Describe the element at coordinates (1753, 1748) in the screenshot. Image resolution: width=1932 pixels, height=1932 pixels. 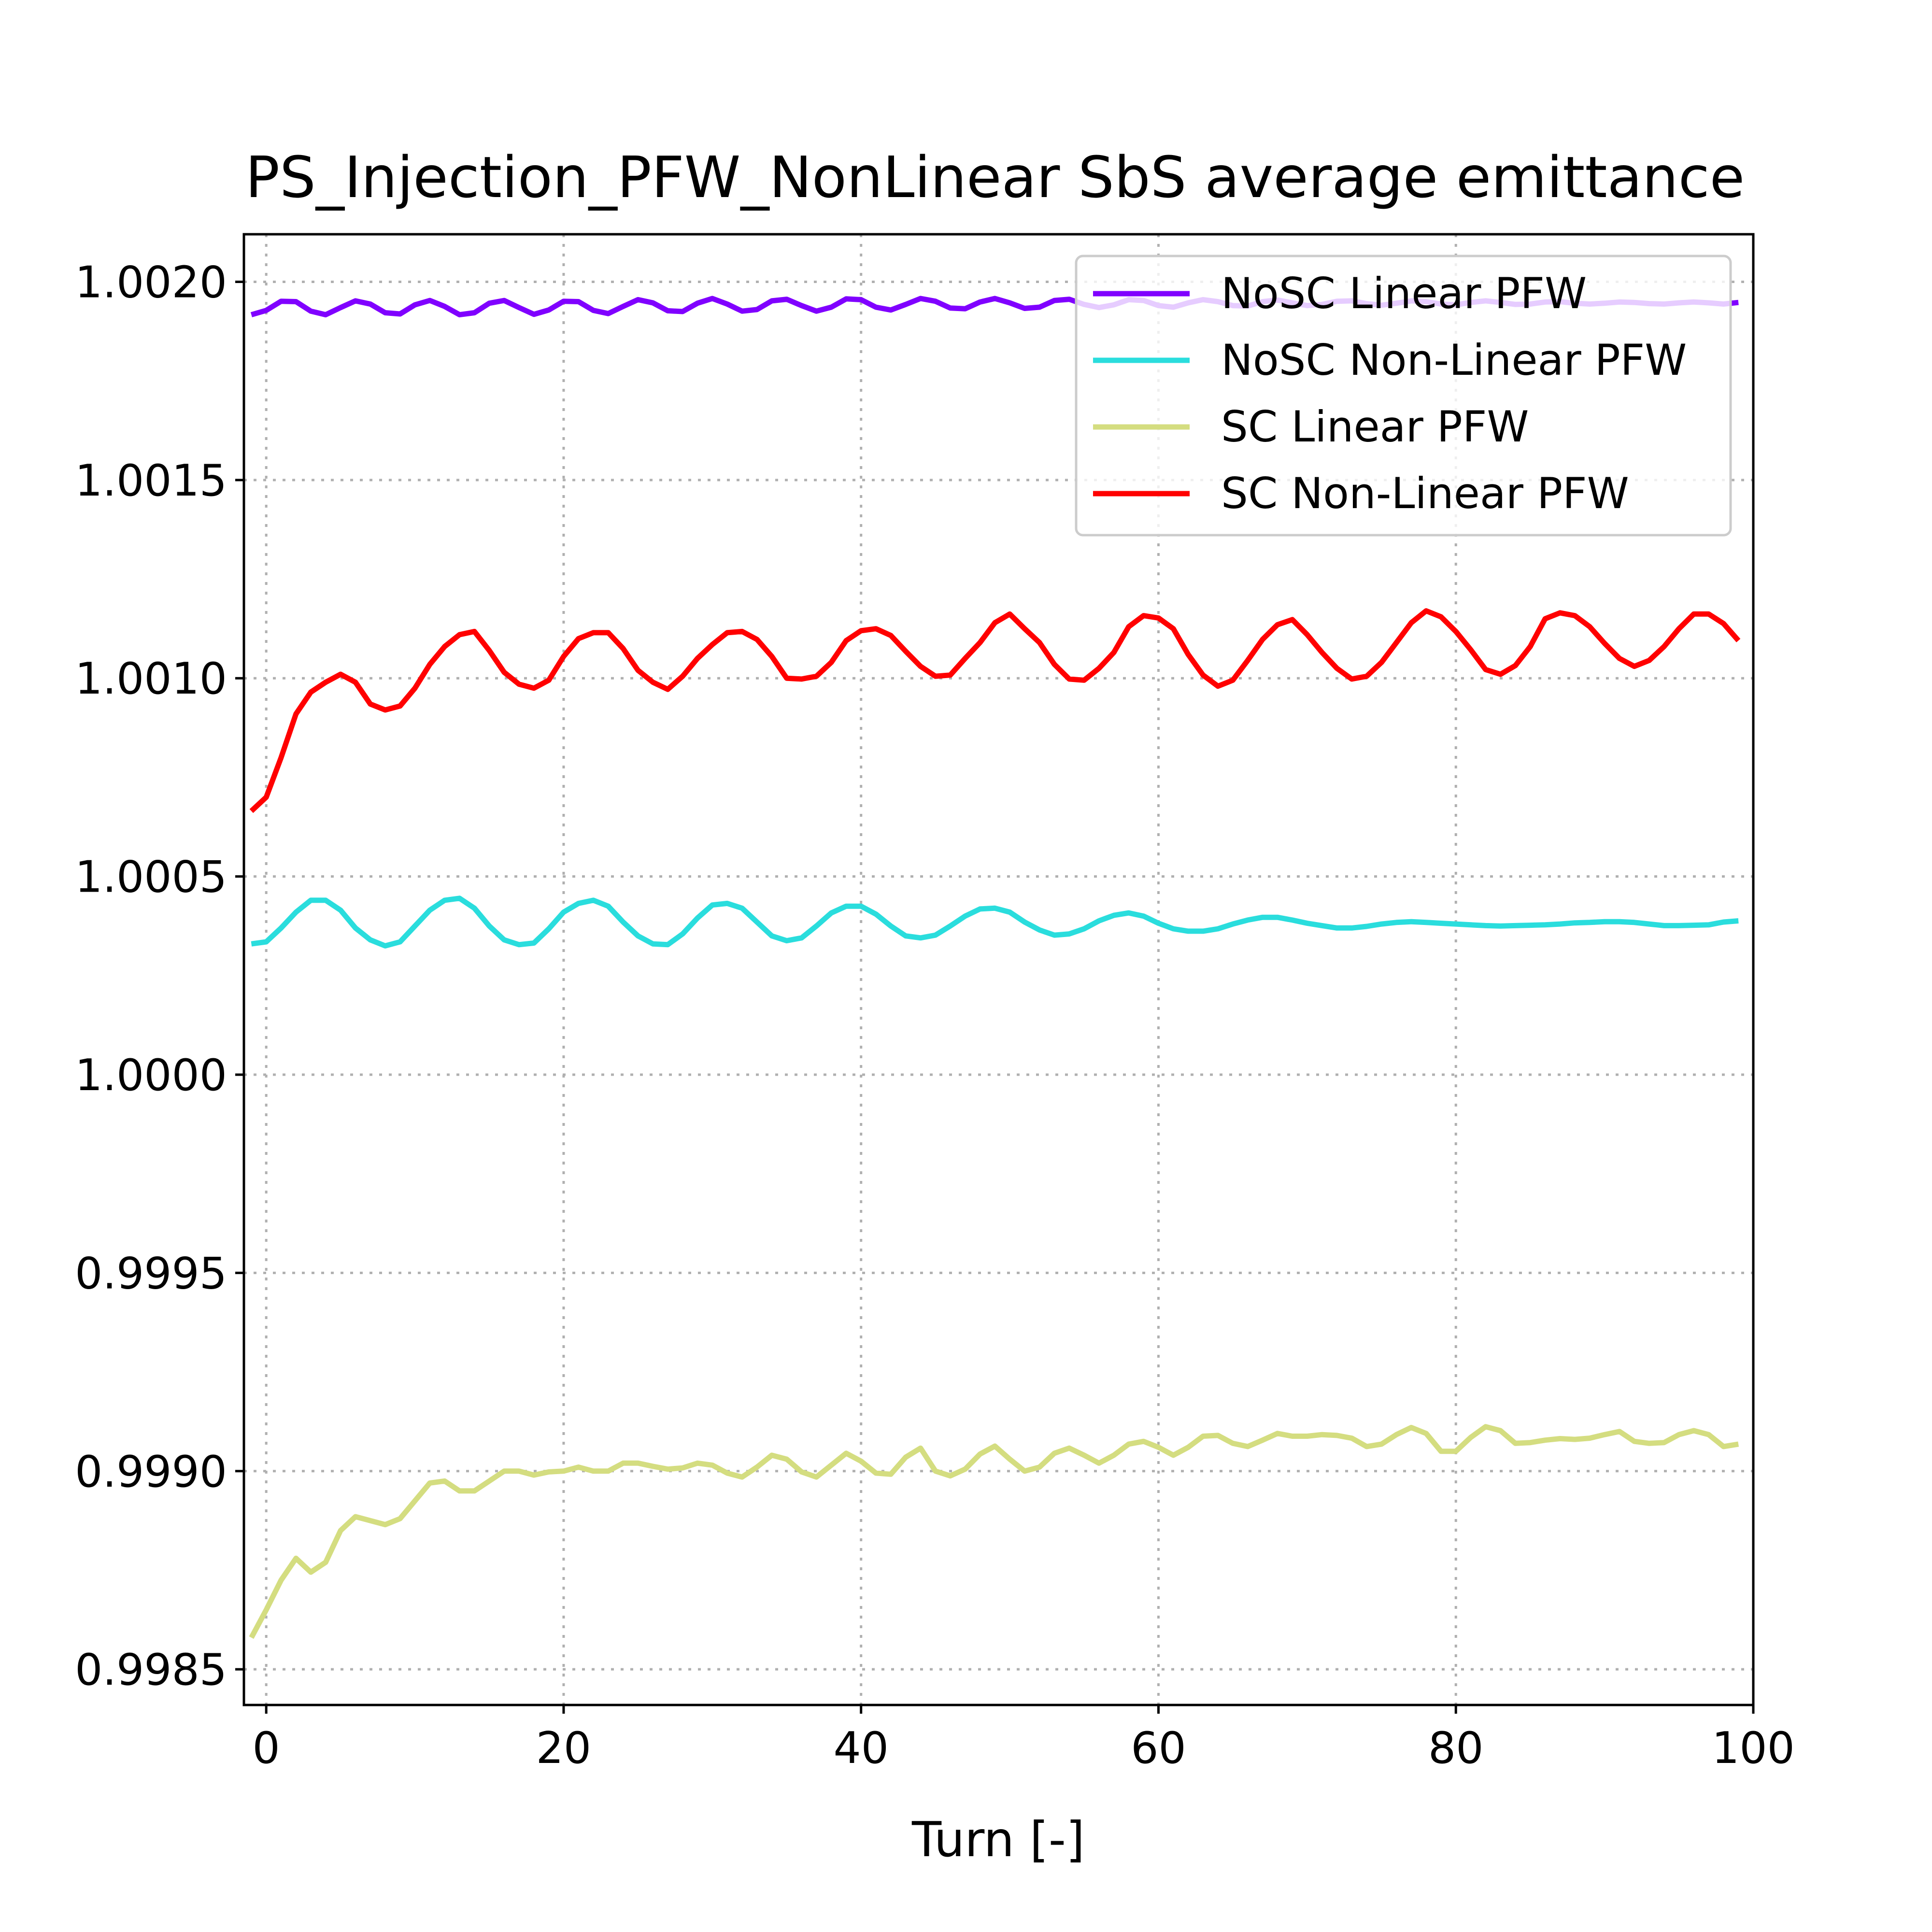
I see `x-tick-label: 100` at that location.